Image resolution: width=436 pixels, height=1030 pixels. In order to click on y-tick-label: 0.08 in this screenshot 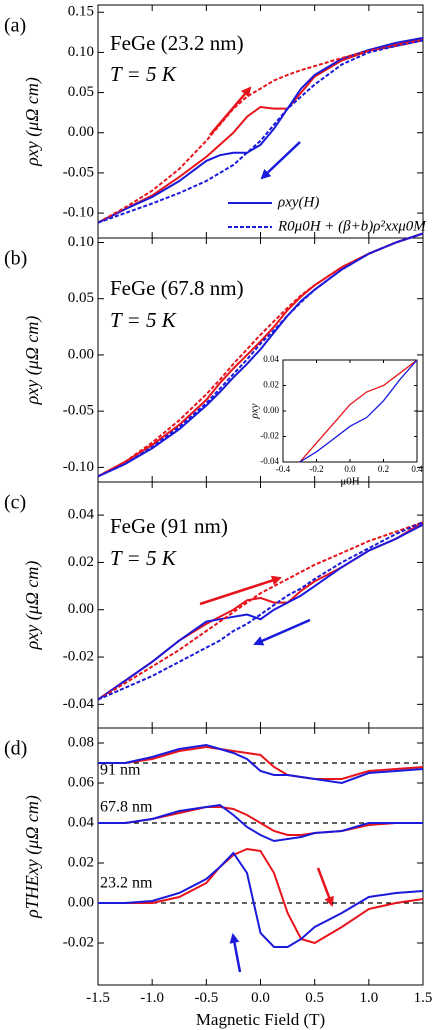, I will do `click(81, 742)`.